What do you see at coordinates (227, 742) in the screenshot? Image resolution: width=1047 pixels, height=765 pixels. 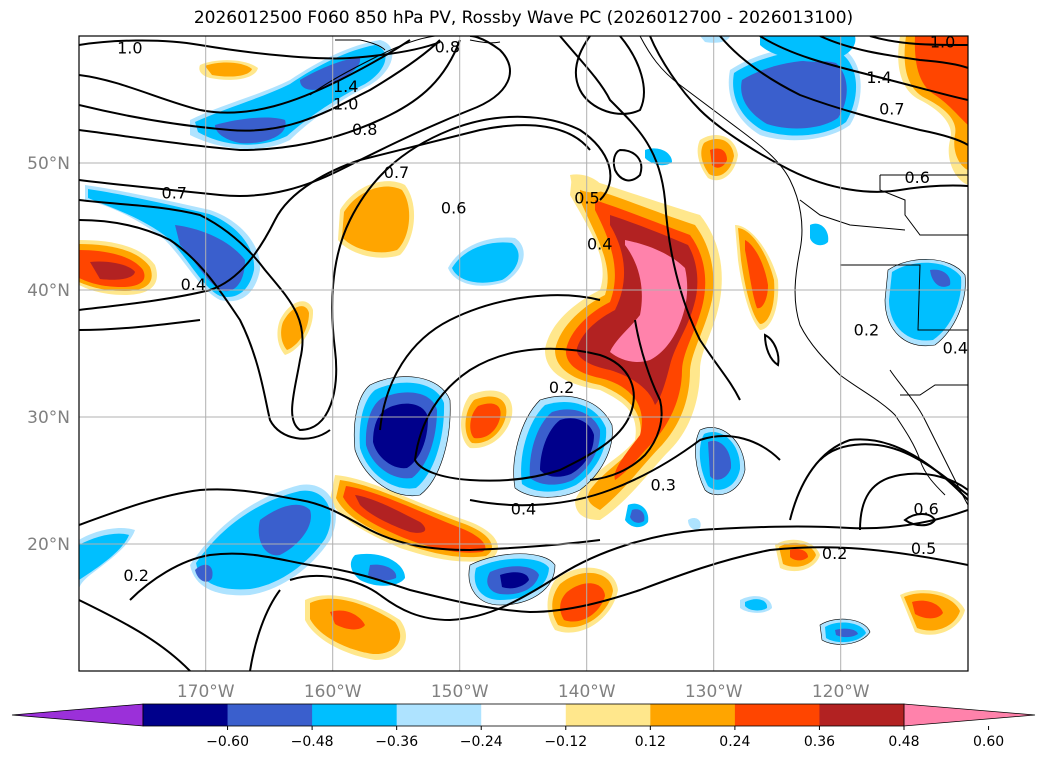 I see `colorbar-tick-label: −0.60` at bounding box center [227, 742].